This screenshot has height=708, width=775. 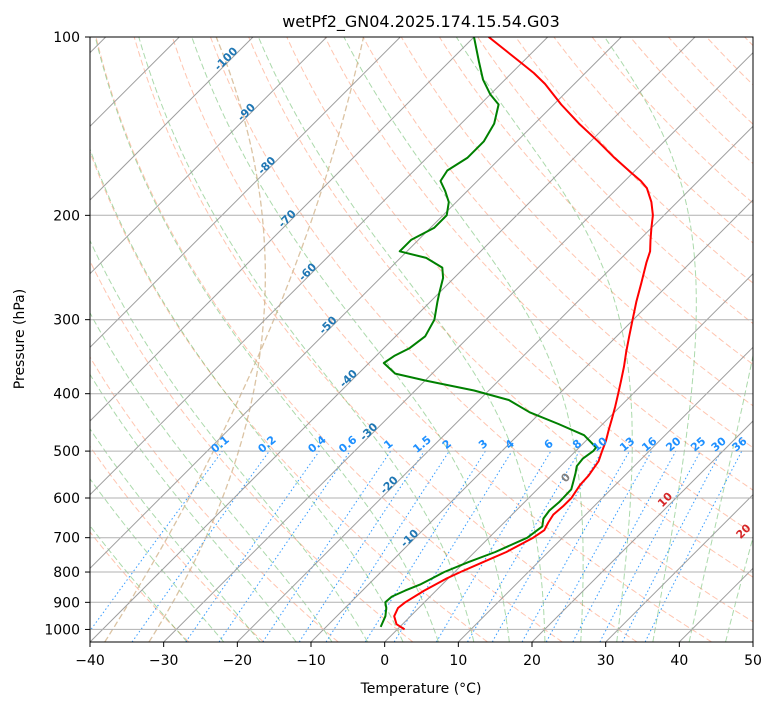 I want to click on x-tick-label: −40, so click(x=90, y=661).